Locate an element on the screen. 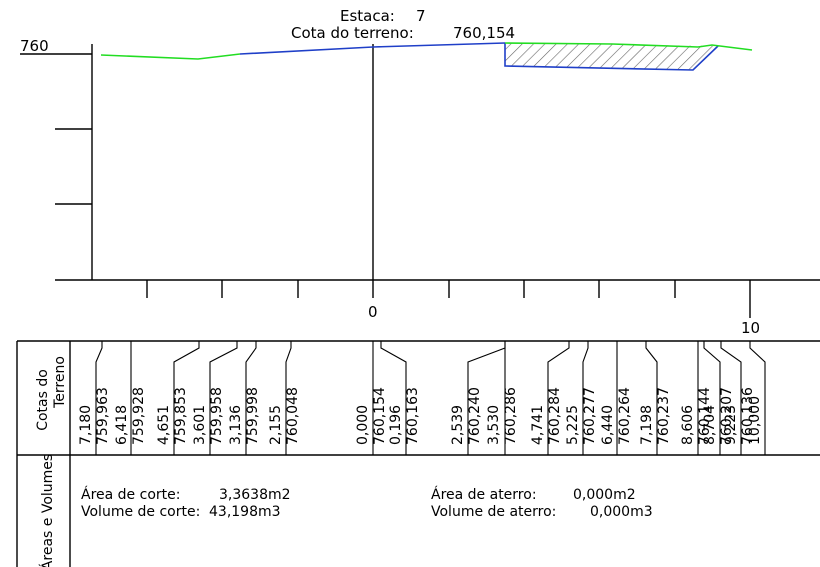  column-offset-value: 3,601 is located at coordinates (200, 425).